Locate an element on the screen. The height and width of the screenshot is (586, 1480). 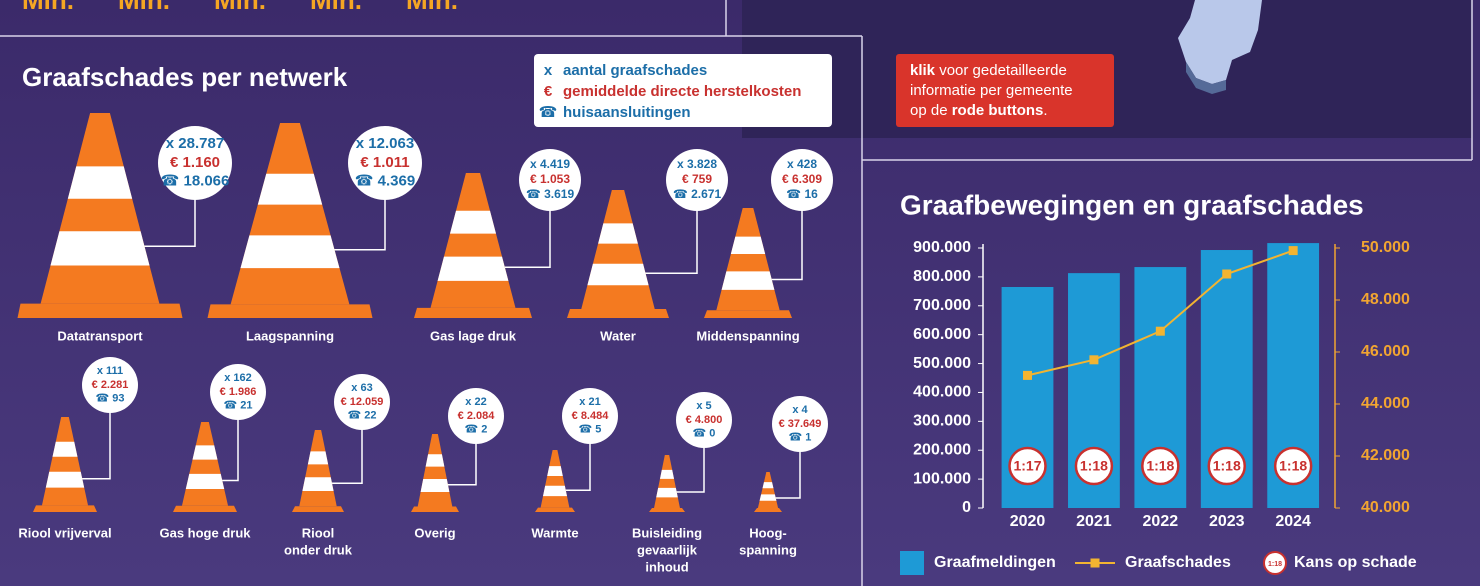
network-name: Warmte is located at coordinates (554, 532).